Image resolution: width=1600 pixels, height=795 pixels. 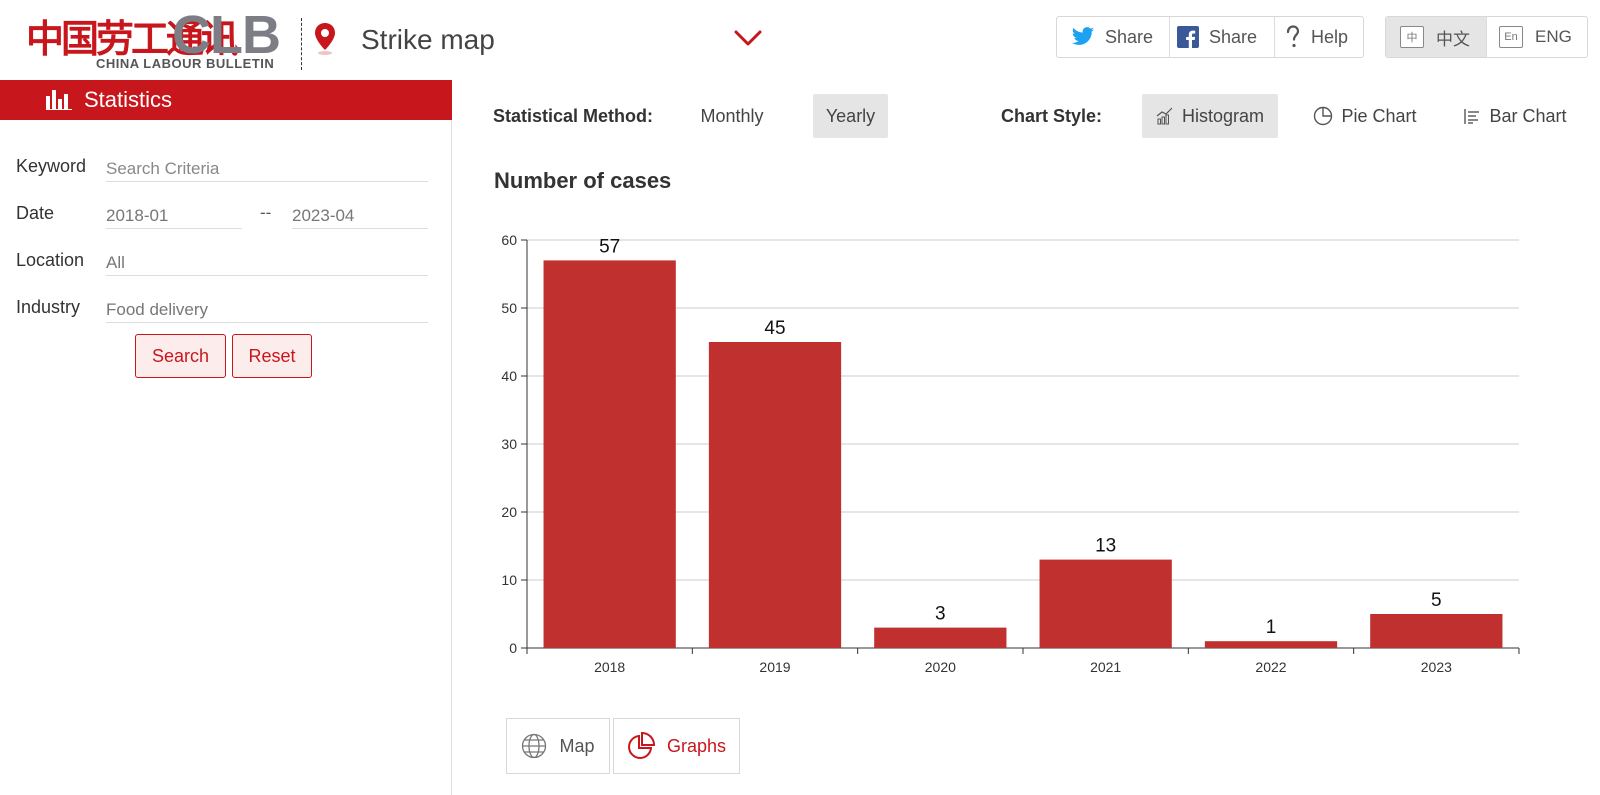 What do you see at coordinates (513, 648) in the screenshot?
I see `y-tick-label: 0` at bounding box center [513, 648].